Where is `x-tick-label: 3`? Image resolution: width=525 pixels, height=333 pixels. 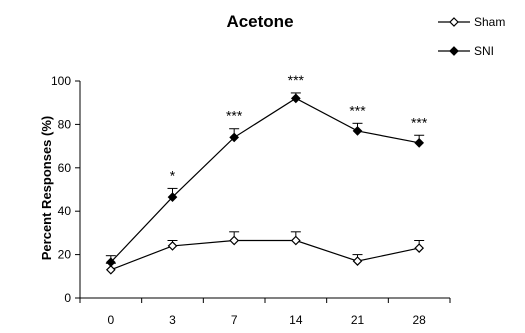 x-tick-label: 3 is located at coordinates (172, 320).